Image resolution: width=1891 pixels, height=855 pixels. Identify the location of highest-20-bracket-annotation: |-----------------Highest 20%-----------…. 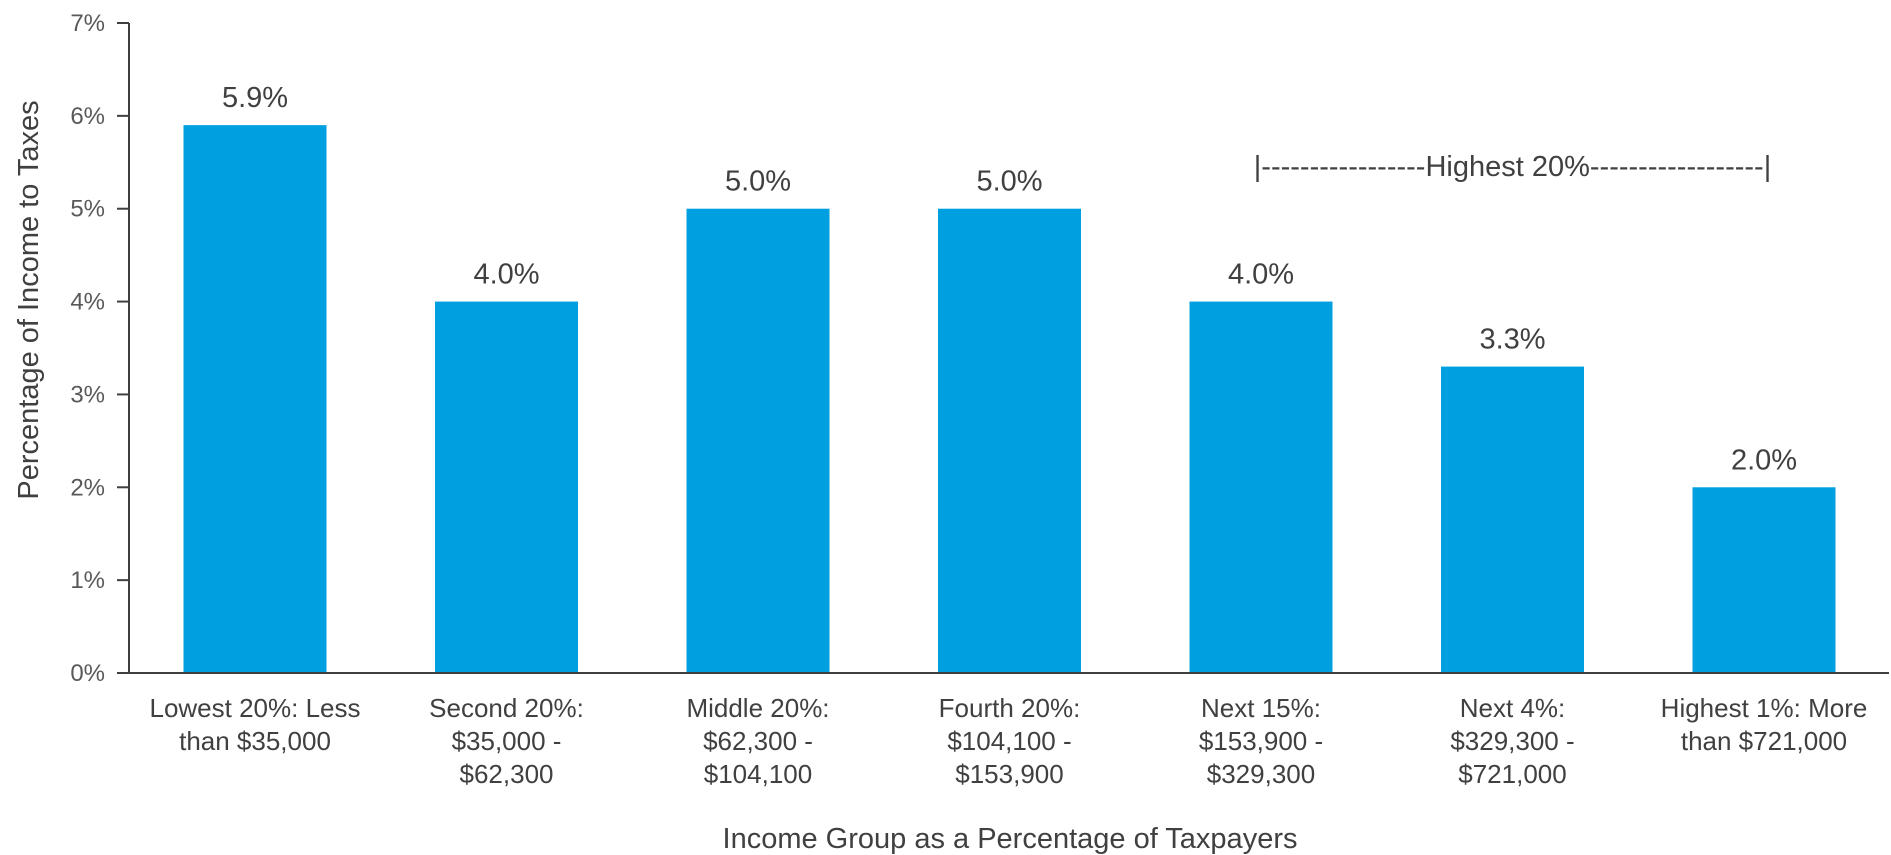
(1513, 167).